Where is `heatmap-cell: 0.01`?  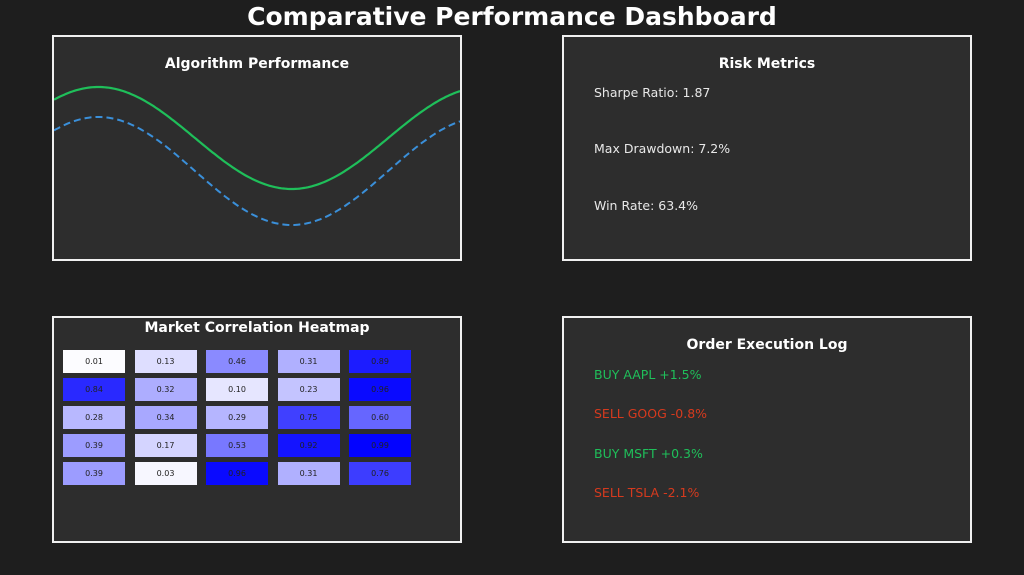 heatmap-cell: 0.01 is located at coordinates (94, 361).